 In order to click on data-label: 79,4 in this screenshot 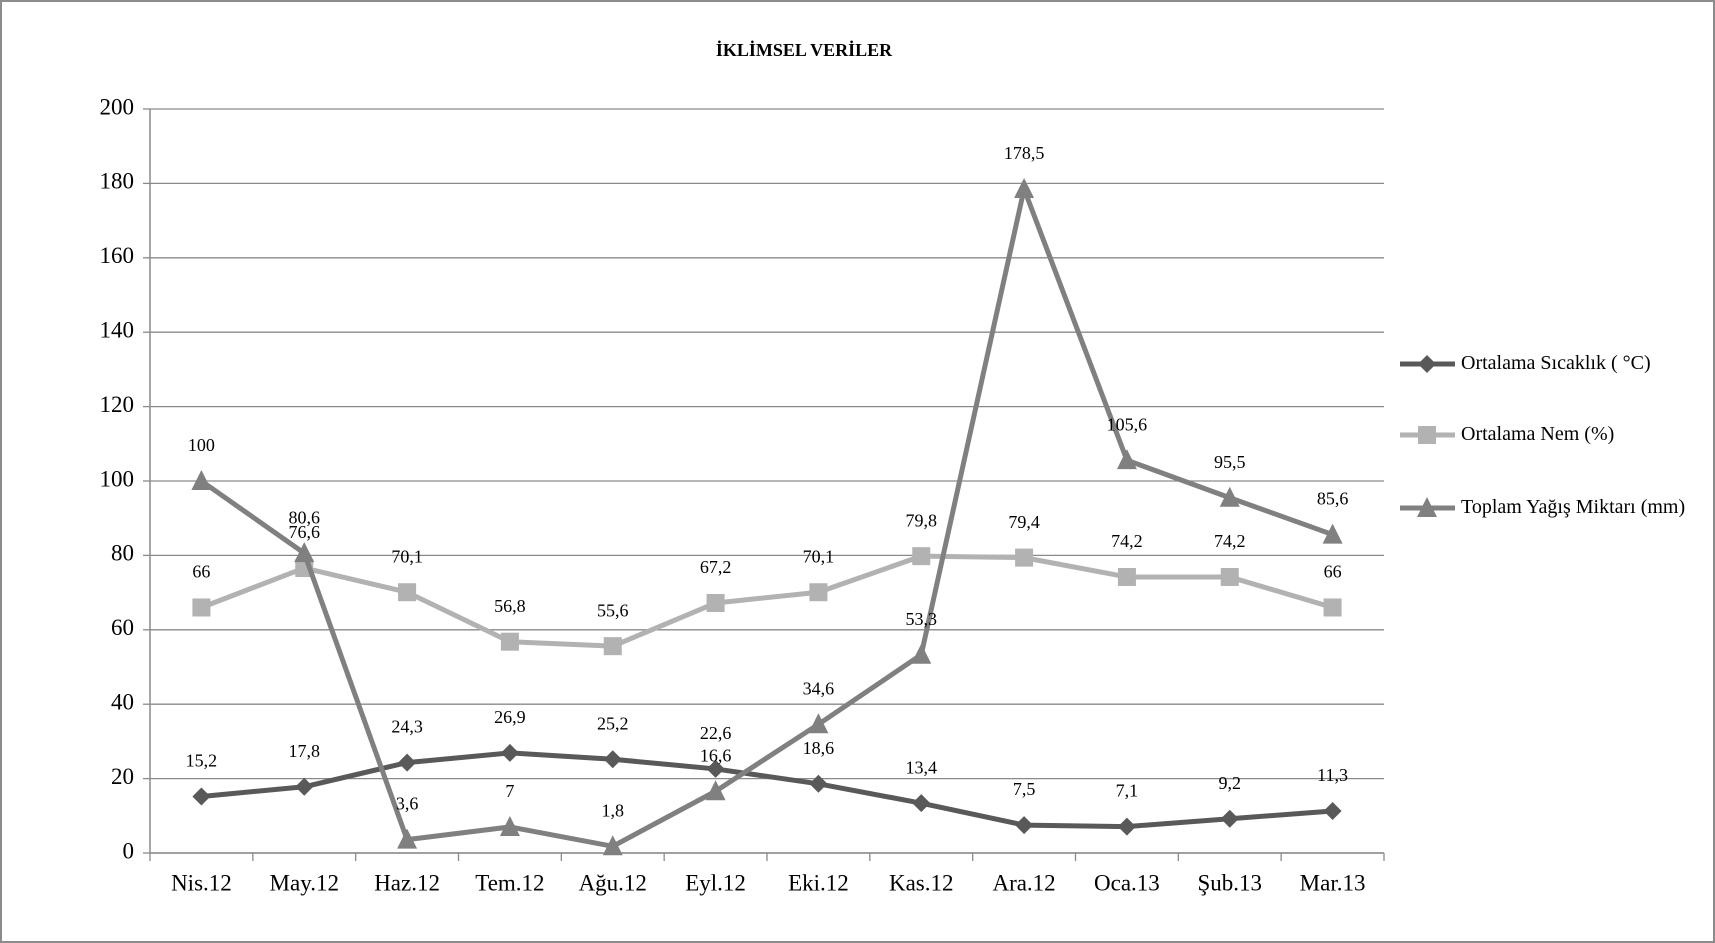, I will do `click(1024, 522)`.